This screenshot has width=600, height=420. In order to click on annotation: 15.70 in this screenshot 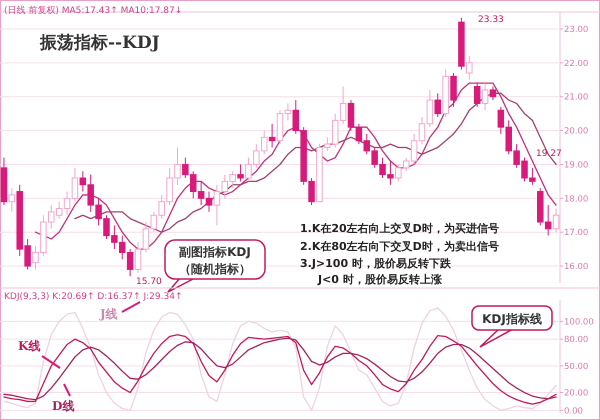, I will do `click(149, 282)`.